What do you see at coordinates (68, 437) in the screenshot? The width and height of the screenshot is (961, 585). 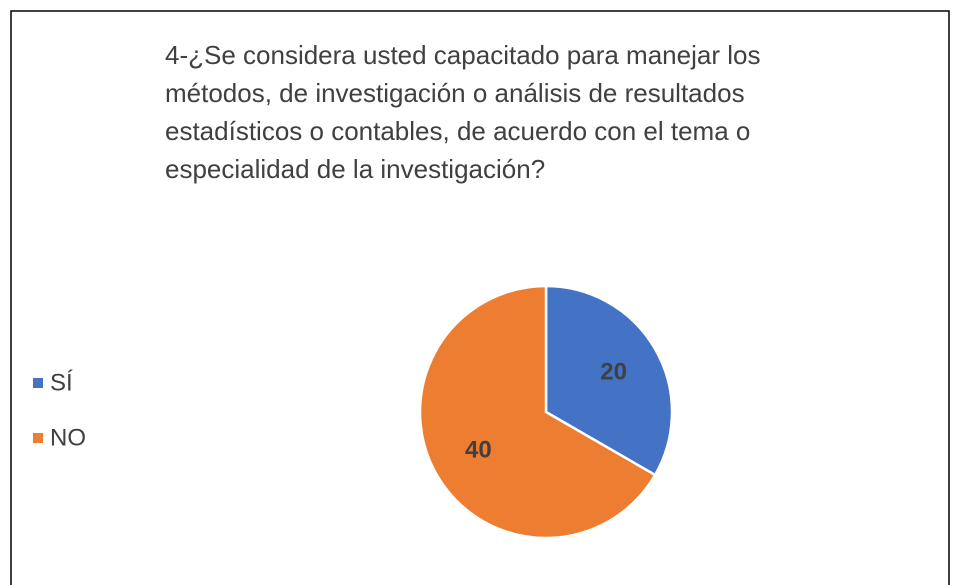 I see `legend-label: NO` at bounding box center [68, 437].